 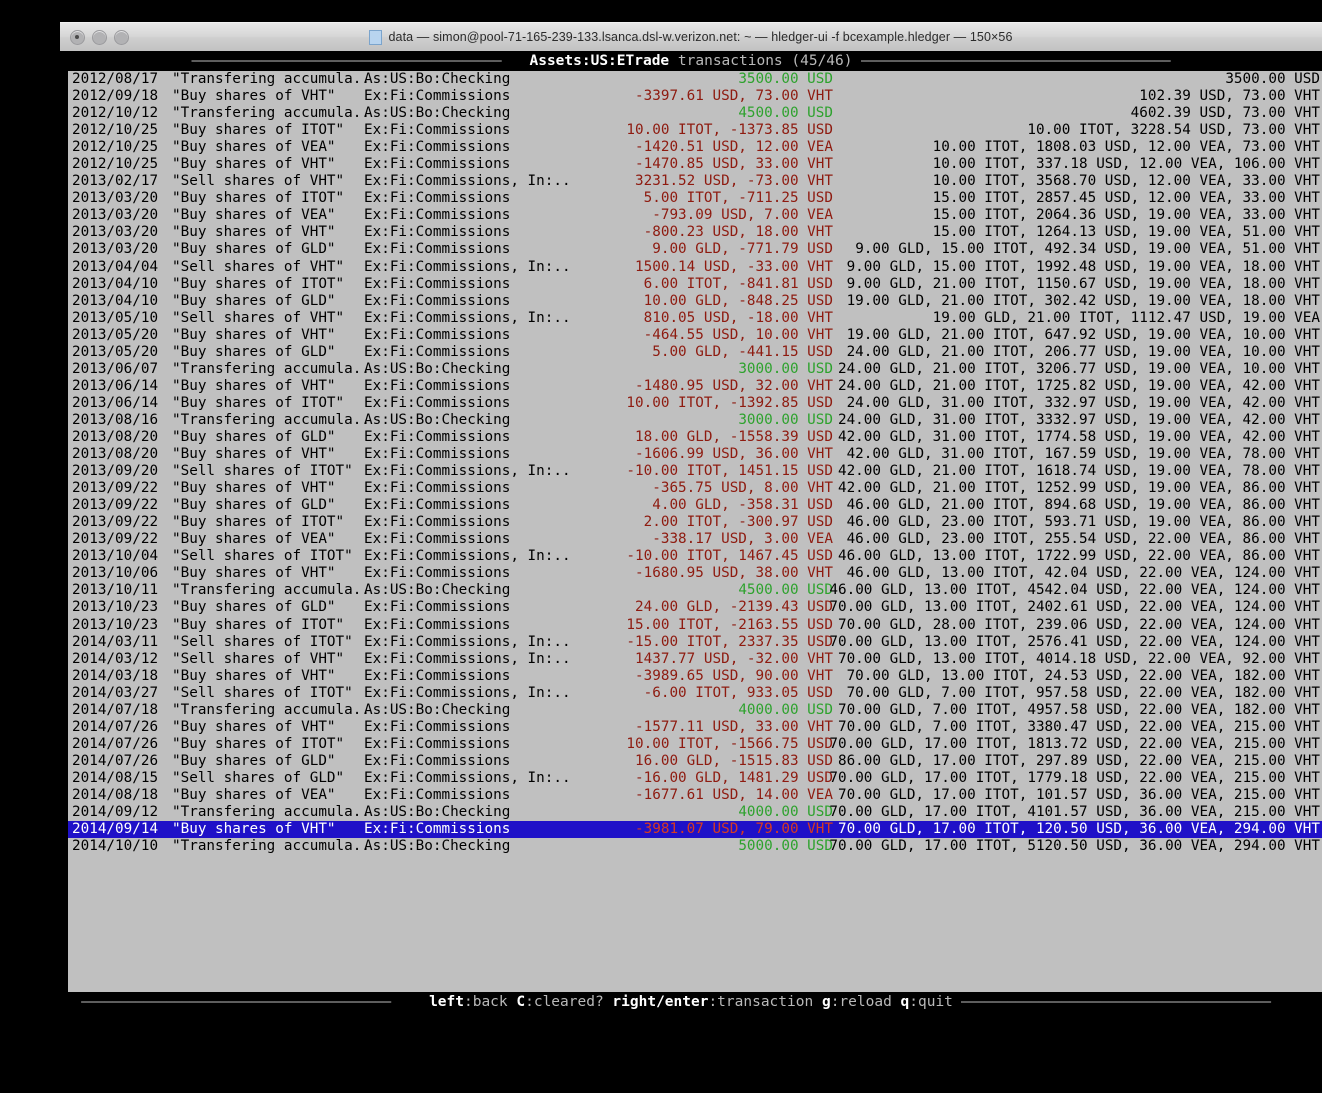 I want to click on transaction-date: 2012/10/25, so click(x=115, y=130).